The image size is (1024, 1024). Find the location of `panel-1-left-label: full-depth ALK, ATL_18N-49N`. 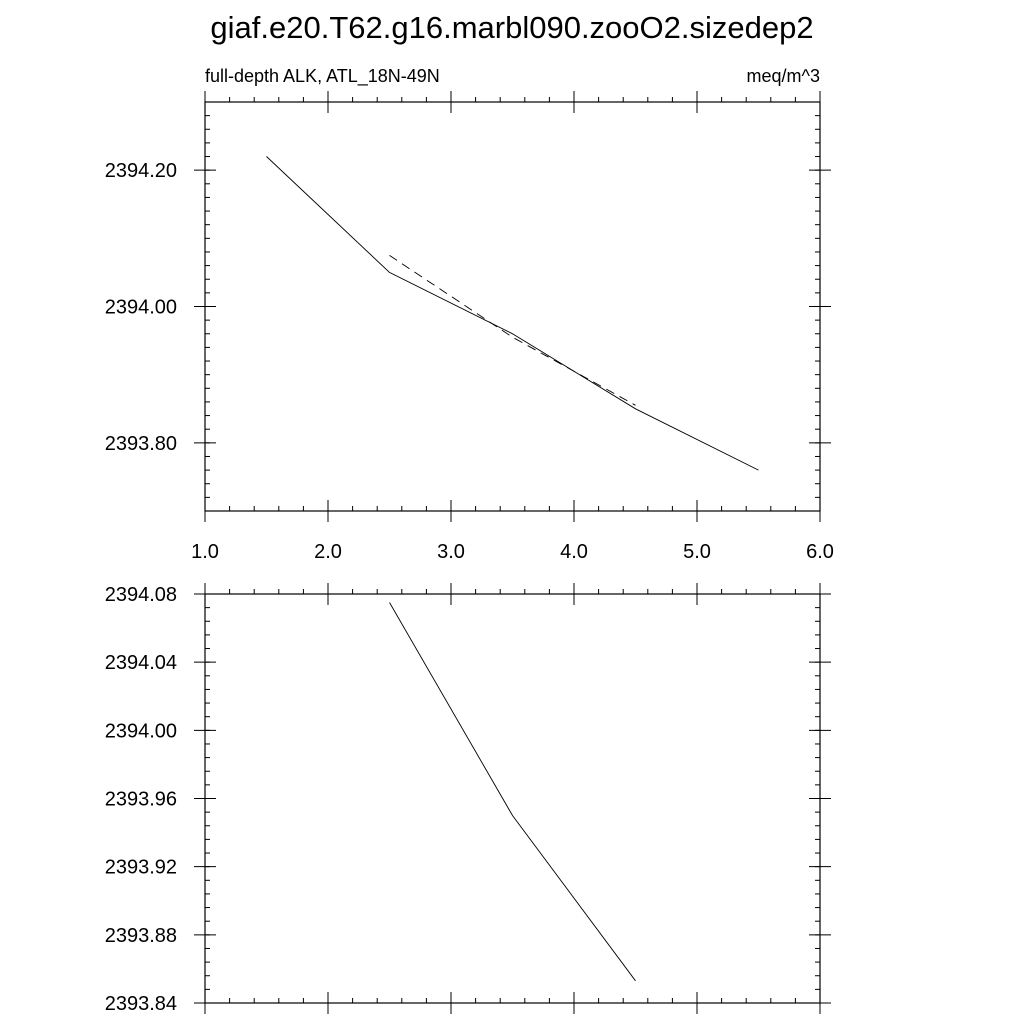

panel-1-left-label: full-depth ALK, ATL_18N-49N is located at coordinates (322, 76).